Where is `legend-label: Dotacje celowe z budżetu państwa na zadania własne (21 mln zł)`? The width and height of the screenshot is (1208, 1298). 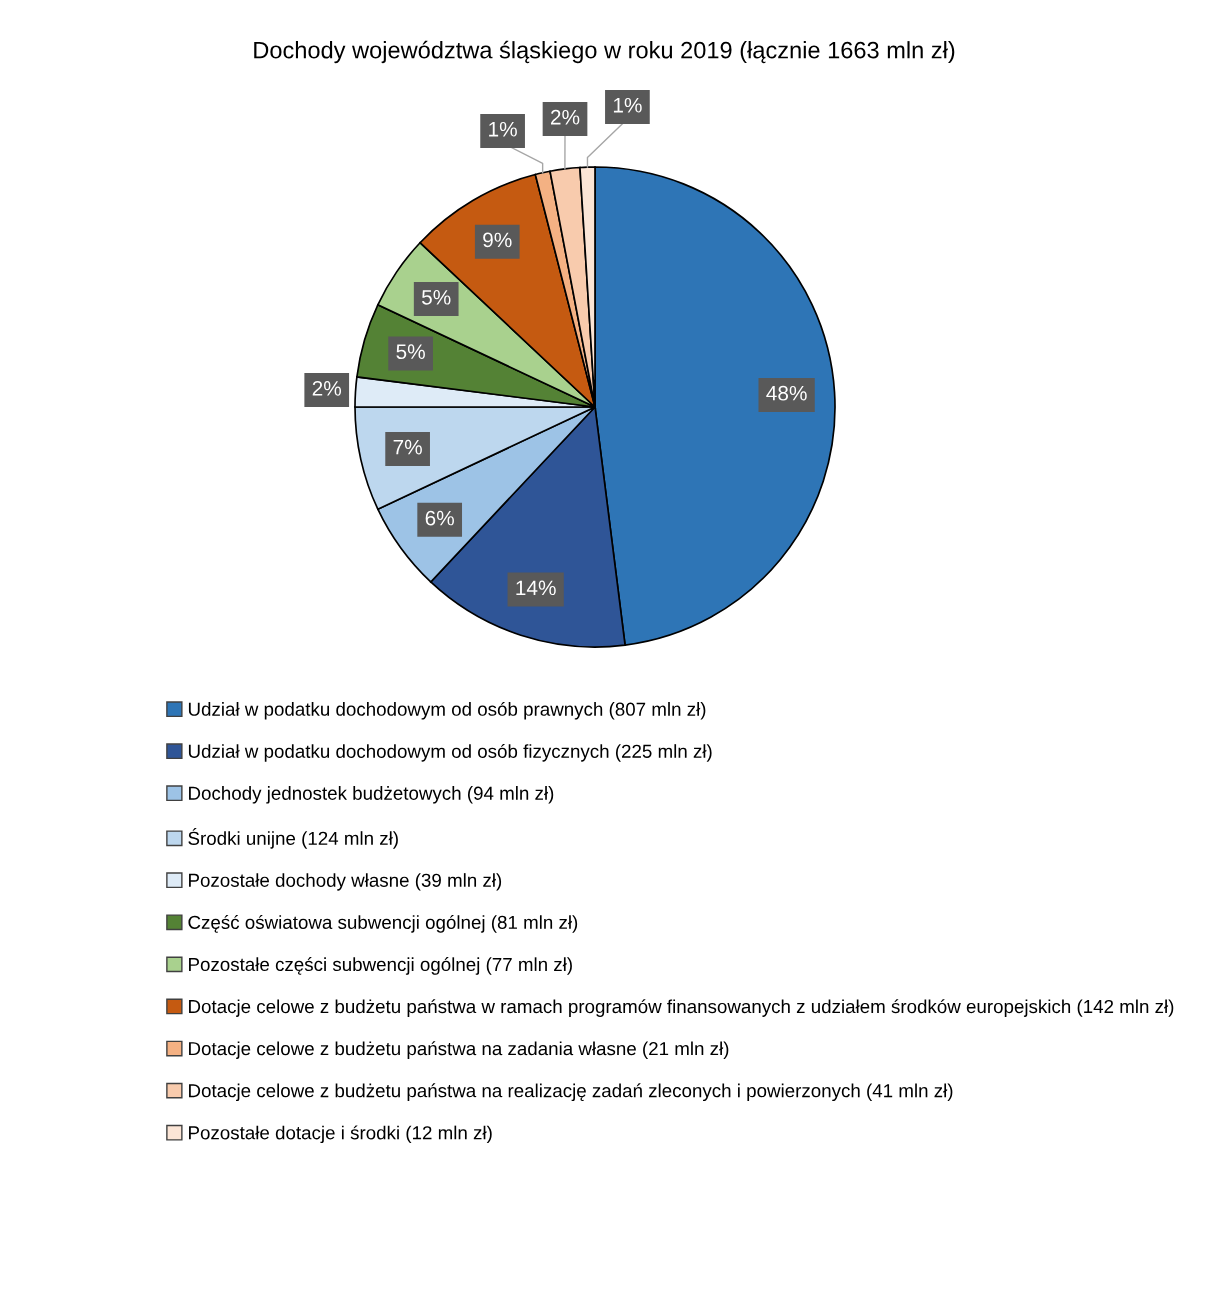
legend-label: Dotacje celowe z budżetu państwa na zadania własne (21 mln zł) is located at coordinates (459, 1050).